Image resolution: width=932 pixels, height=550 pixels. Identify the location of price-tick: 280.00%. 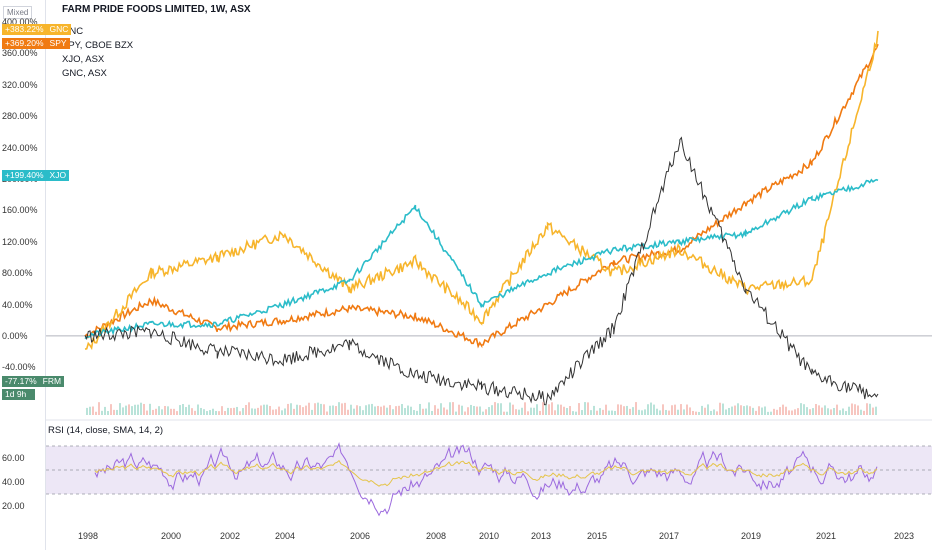
(20, 116).